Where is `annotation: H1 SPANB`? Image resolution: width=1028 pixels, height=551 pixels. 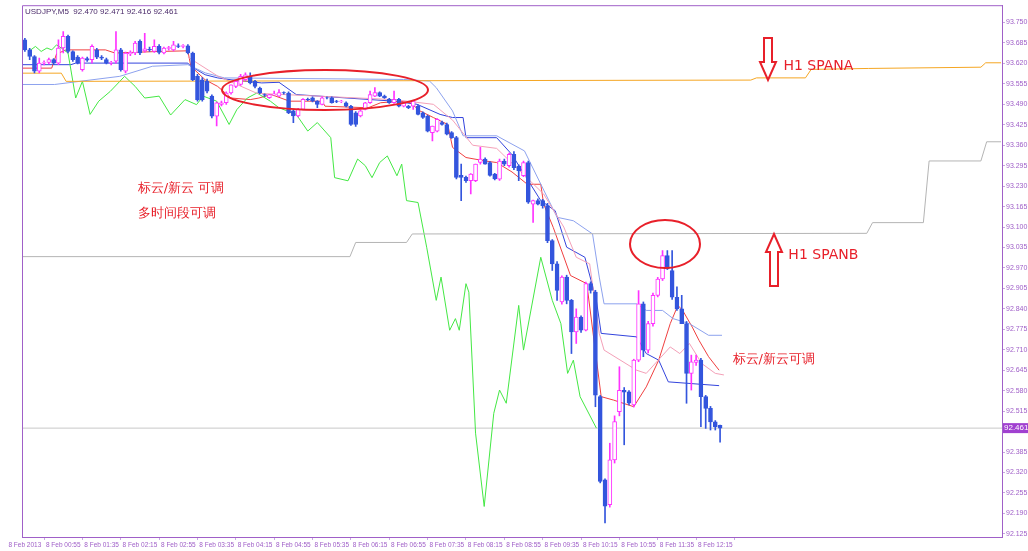
annotation: H1 SPANB is located at coordinates (823, 254).